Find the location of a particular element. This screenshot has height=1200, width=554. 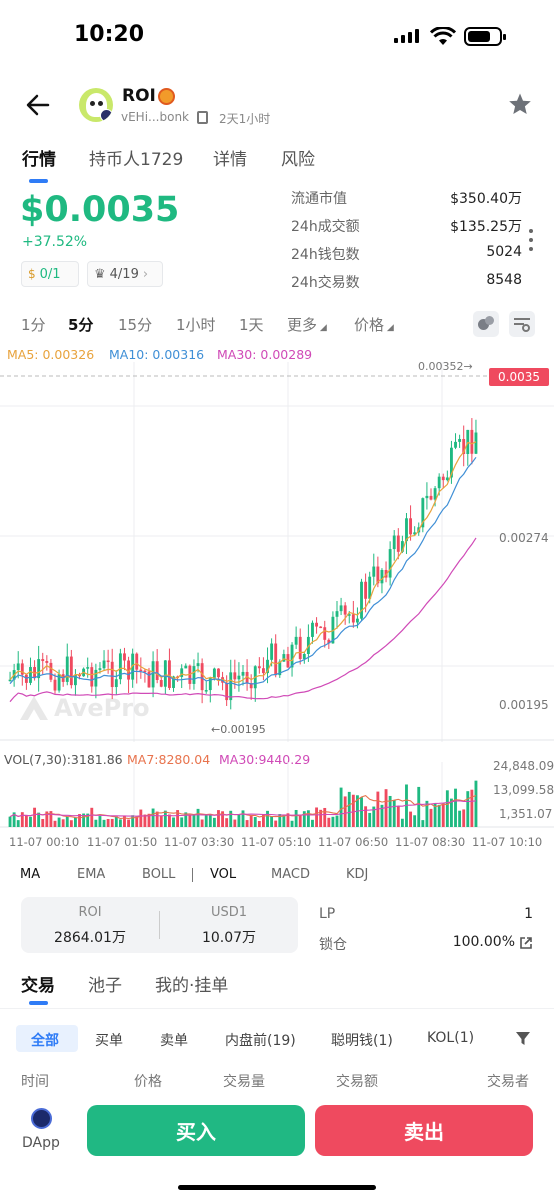

money-bag-value: 0/1 is located at coordinates (50, 274).